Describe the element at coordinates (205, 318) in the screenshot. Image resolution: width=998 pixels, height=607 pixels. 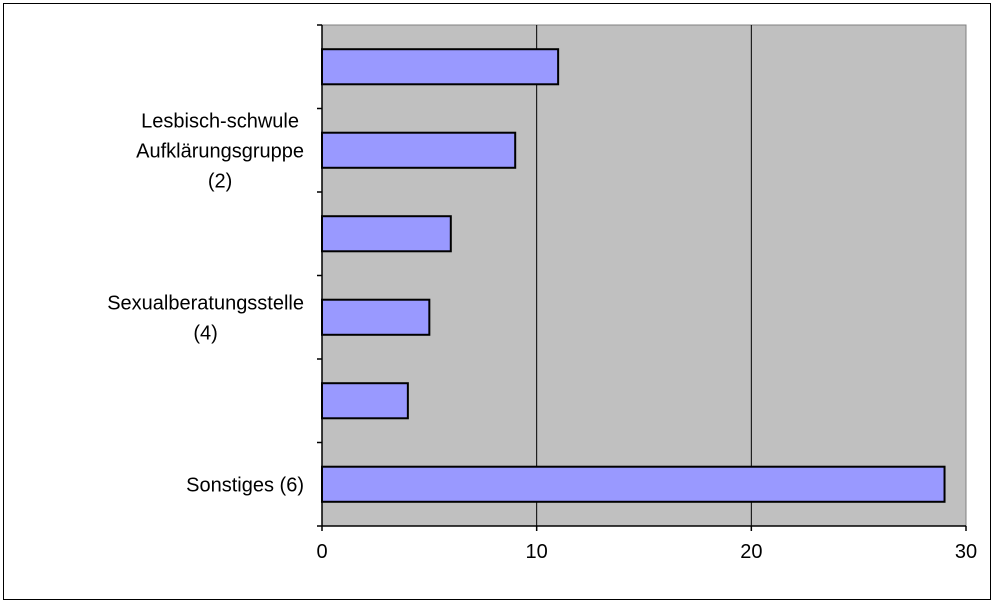
I see `category-label-3: Sexualberatungsstelle (4)` at that location.